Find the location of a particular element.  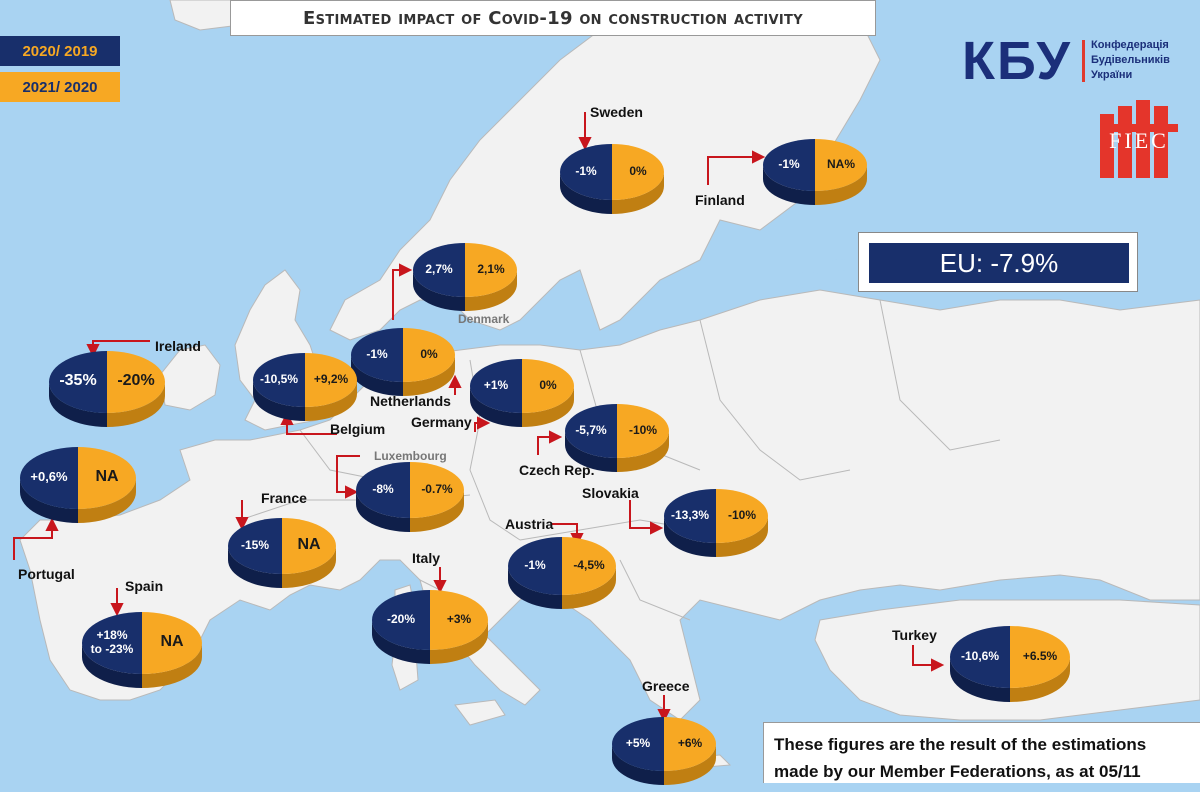

pie-side-2020-germany is located at coordinates (496, 406).